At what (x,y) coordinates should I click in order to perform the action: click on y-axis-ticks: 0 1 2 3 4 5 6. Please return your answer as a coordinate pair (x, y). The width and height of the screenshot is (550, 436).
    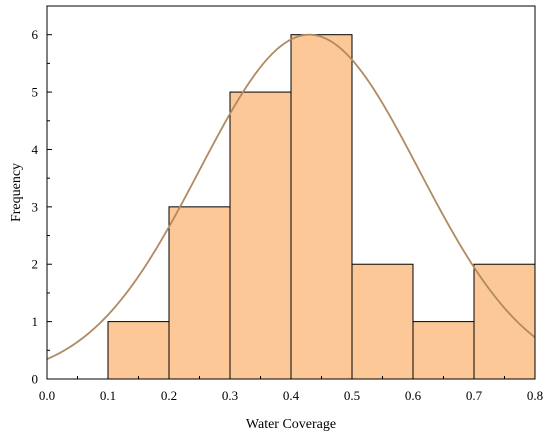
    Looking at the image, I should click on (42, 196).